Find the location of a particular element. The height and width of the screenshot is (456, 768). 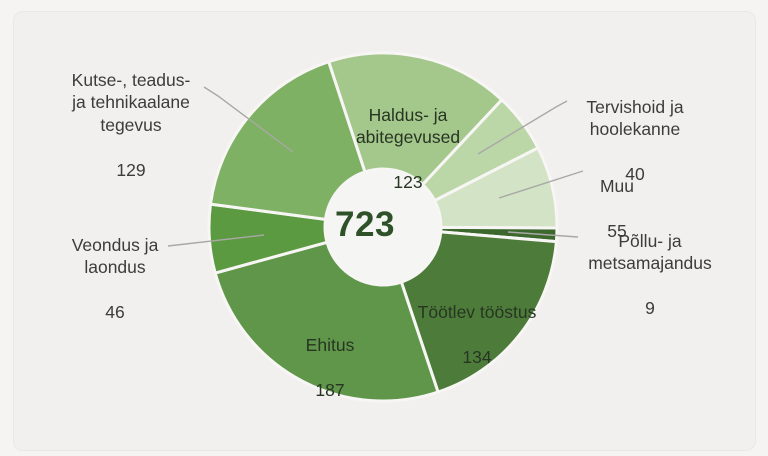

label-tootlev-value: 134 is located at coordinates (477, 356).